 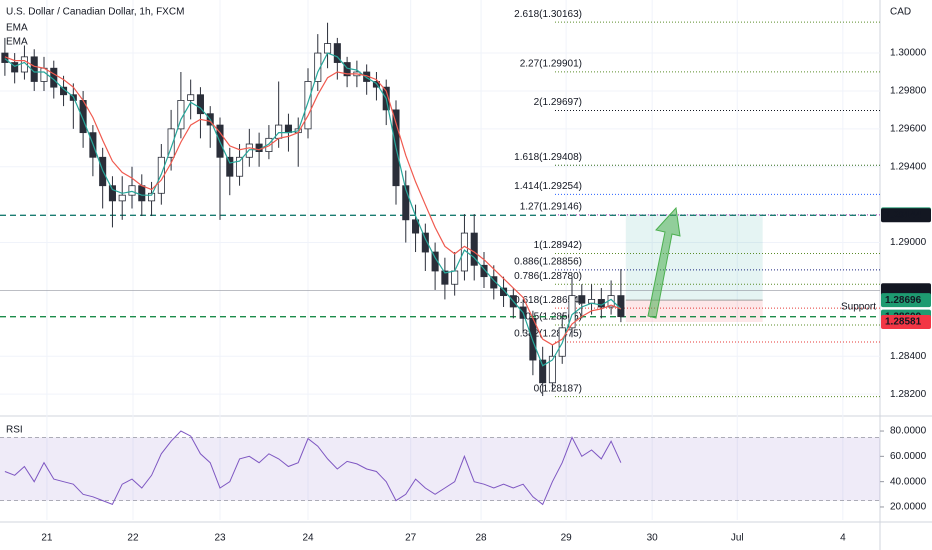 I want to click on x-tick-label: 24, so click(x=308, y=538).